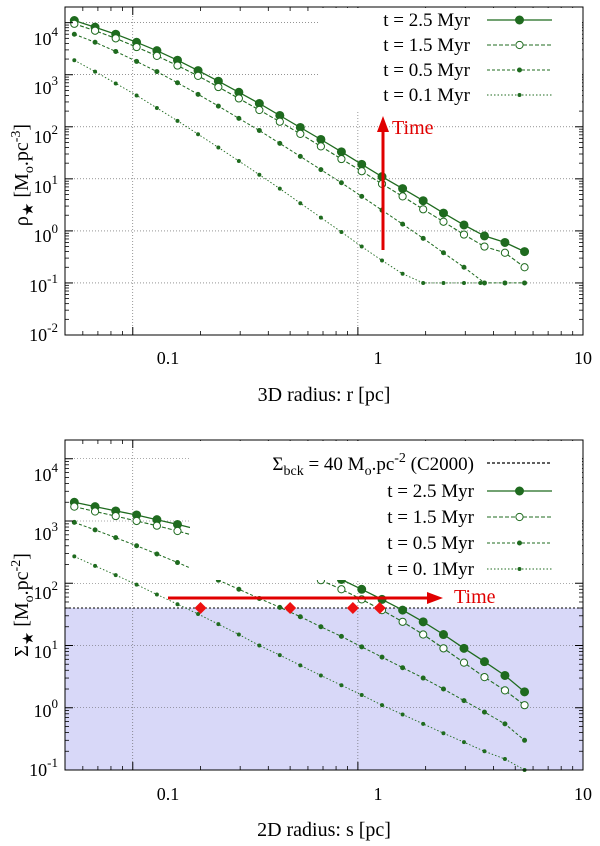 Image resolution: width=600 pixels, height=846 pixels. Describe the element at coordinates (168, 794) in the screenshot. I see `x-tick-label: 0.1` at that location.